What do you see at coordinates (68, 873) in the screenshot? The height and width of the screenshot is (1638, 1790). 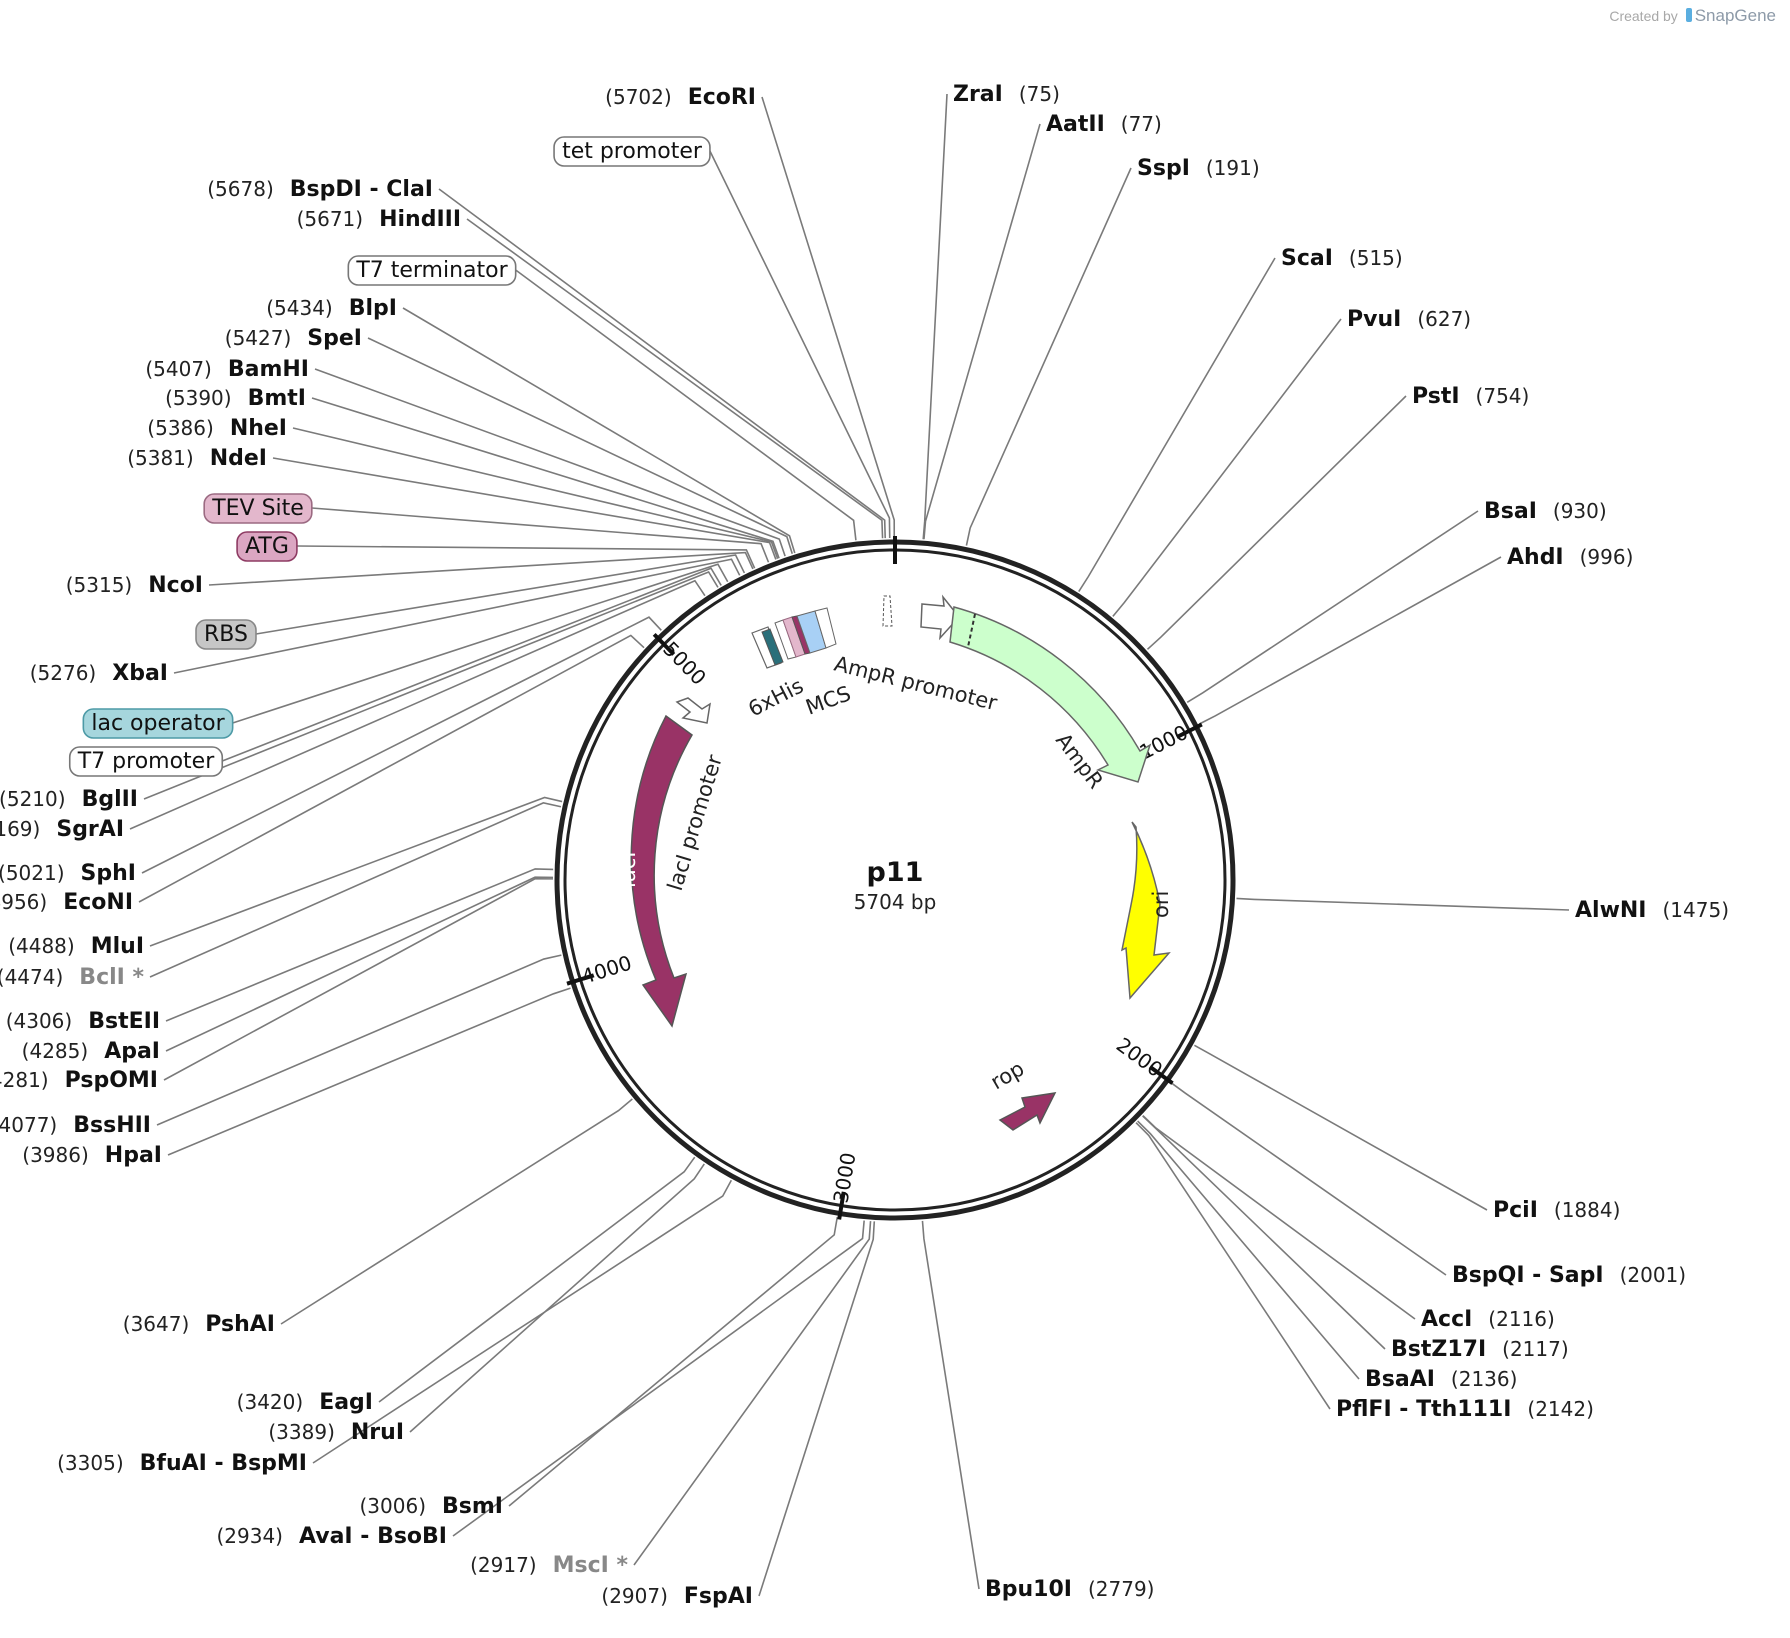 I see `site-sphi: SphI (5021)` at bounding box center [68, 873].